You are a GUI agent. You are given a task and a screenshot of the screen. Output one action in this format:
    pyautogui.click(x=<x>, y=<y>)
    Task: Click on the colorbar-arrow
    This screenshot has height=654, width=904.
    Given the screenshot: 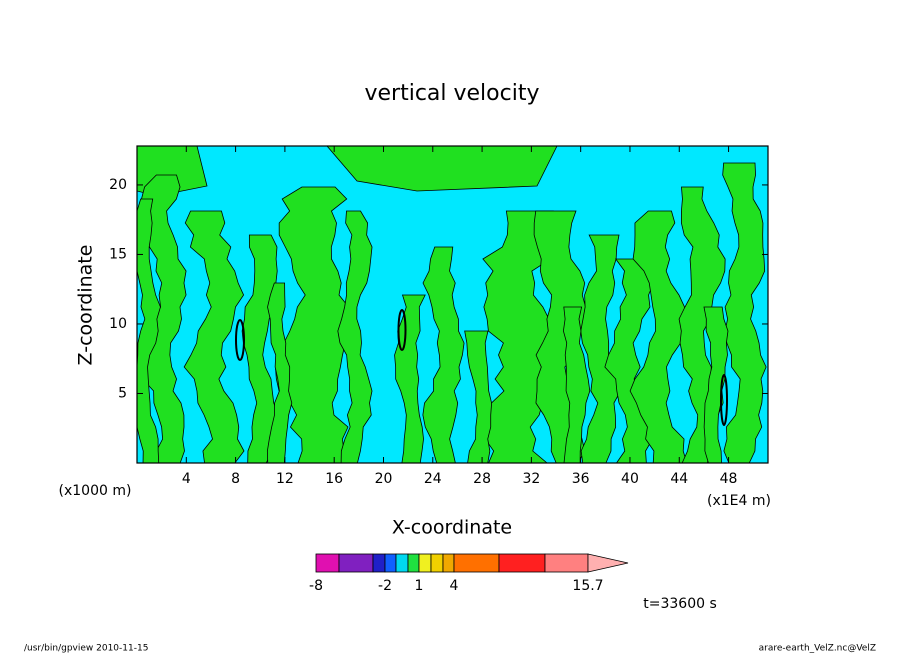 What is the action you would take?
    pyautogui.click(x=608, y=563)
    